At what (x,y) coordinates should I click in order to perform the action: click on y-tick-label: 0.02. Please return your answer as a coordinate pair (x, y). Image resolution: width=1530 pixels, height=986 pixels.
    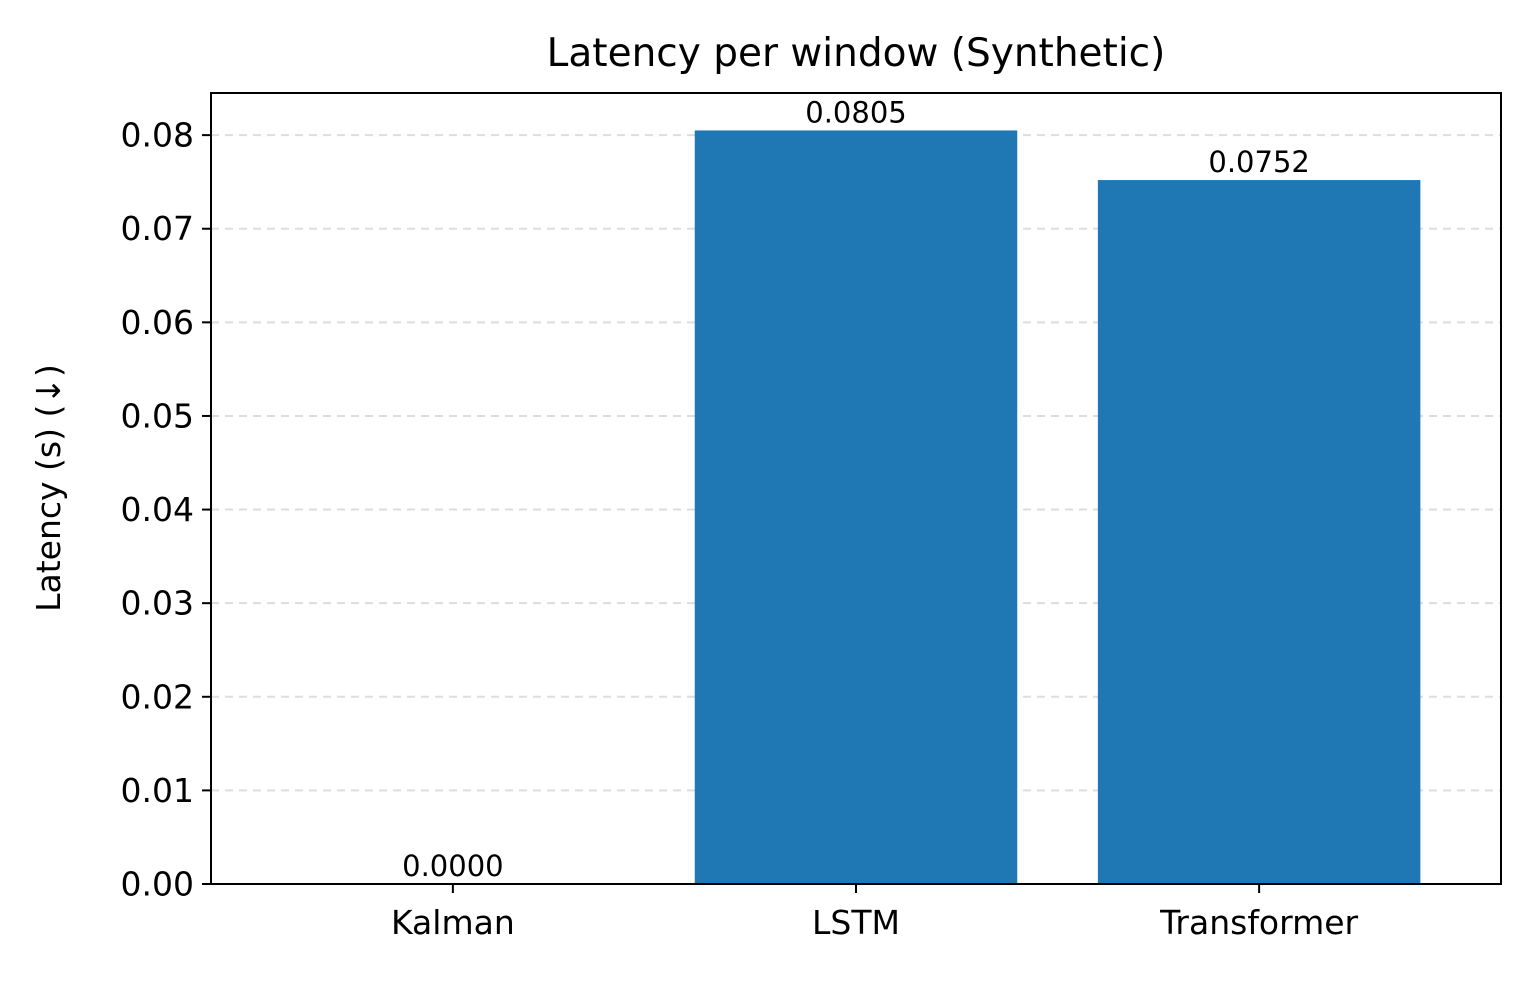
    Looking at the image, I should click on (157, 696).